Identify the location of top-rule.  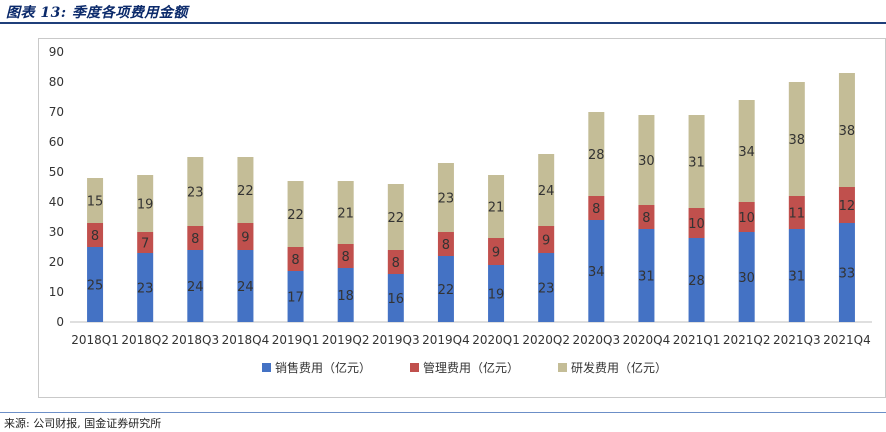
(443, 23).